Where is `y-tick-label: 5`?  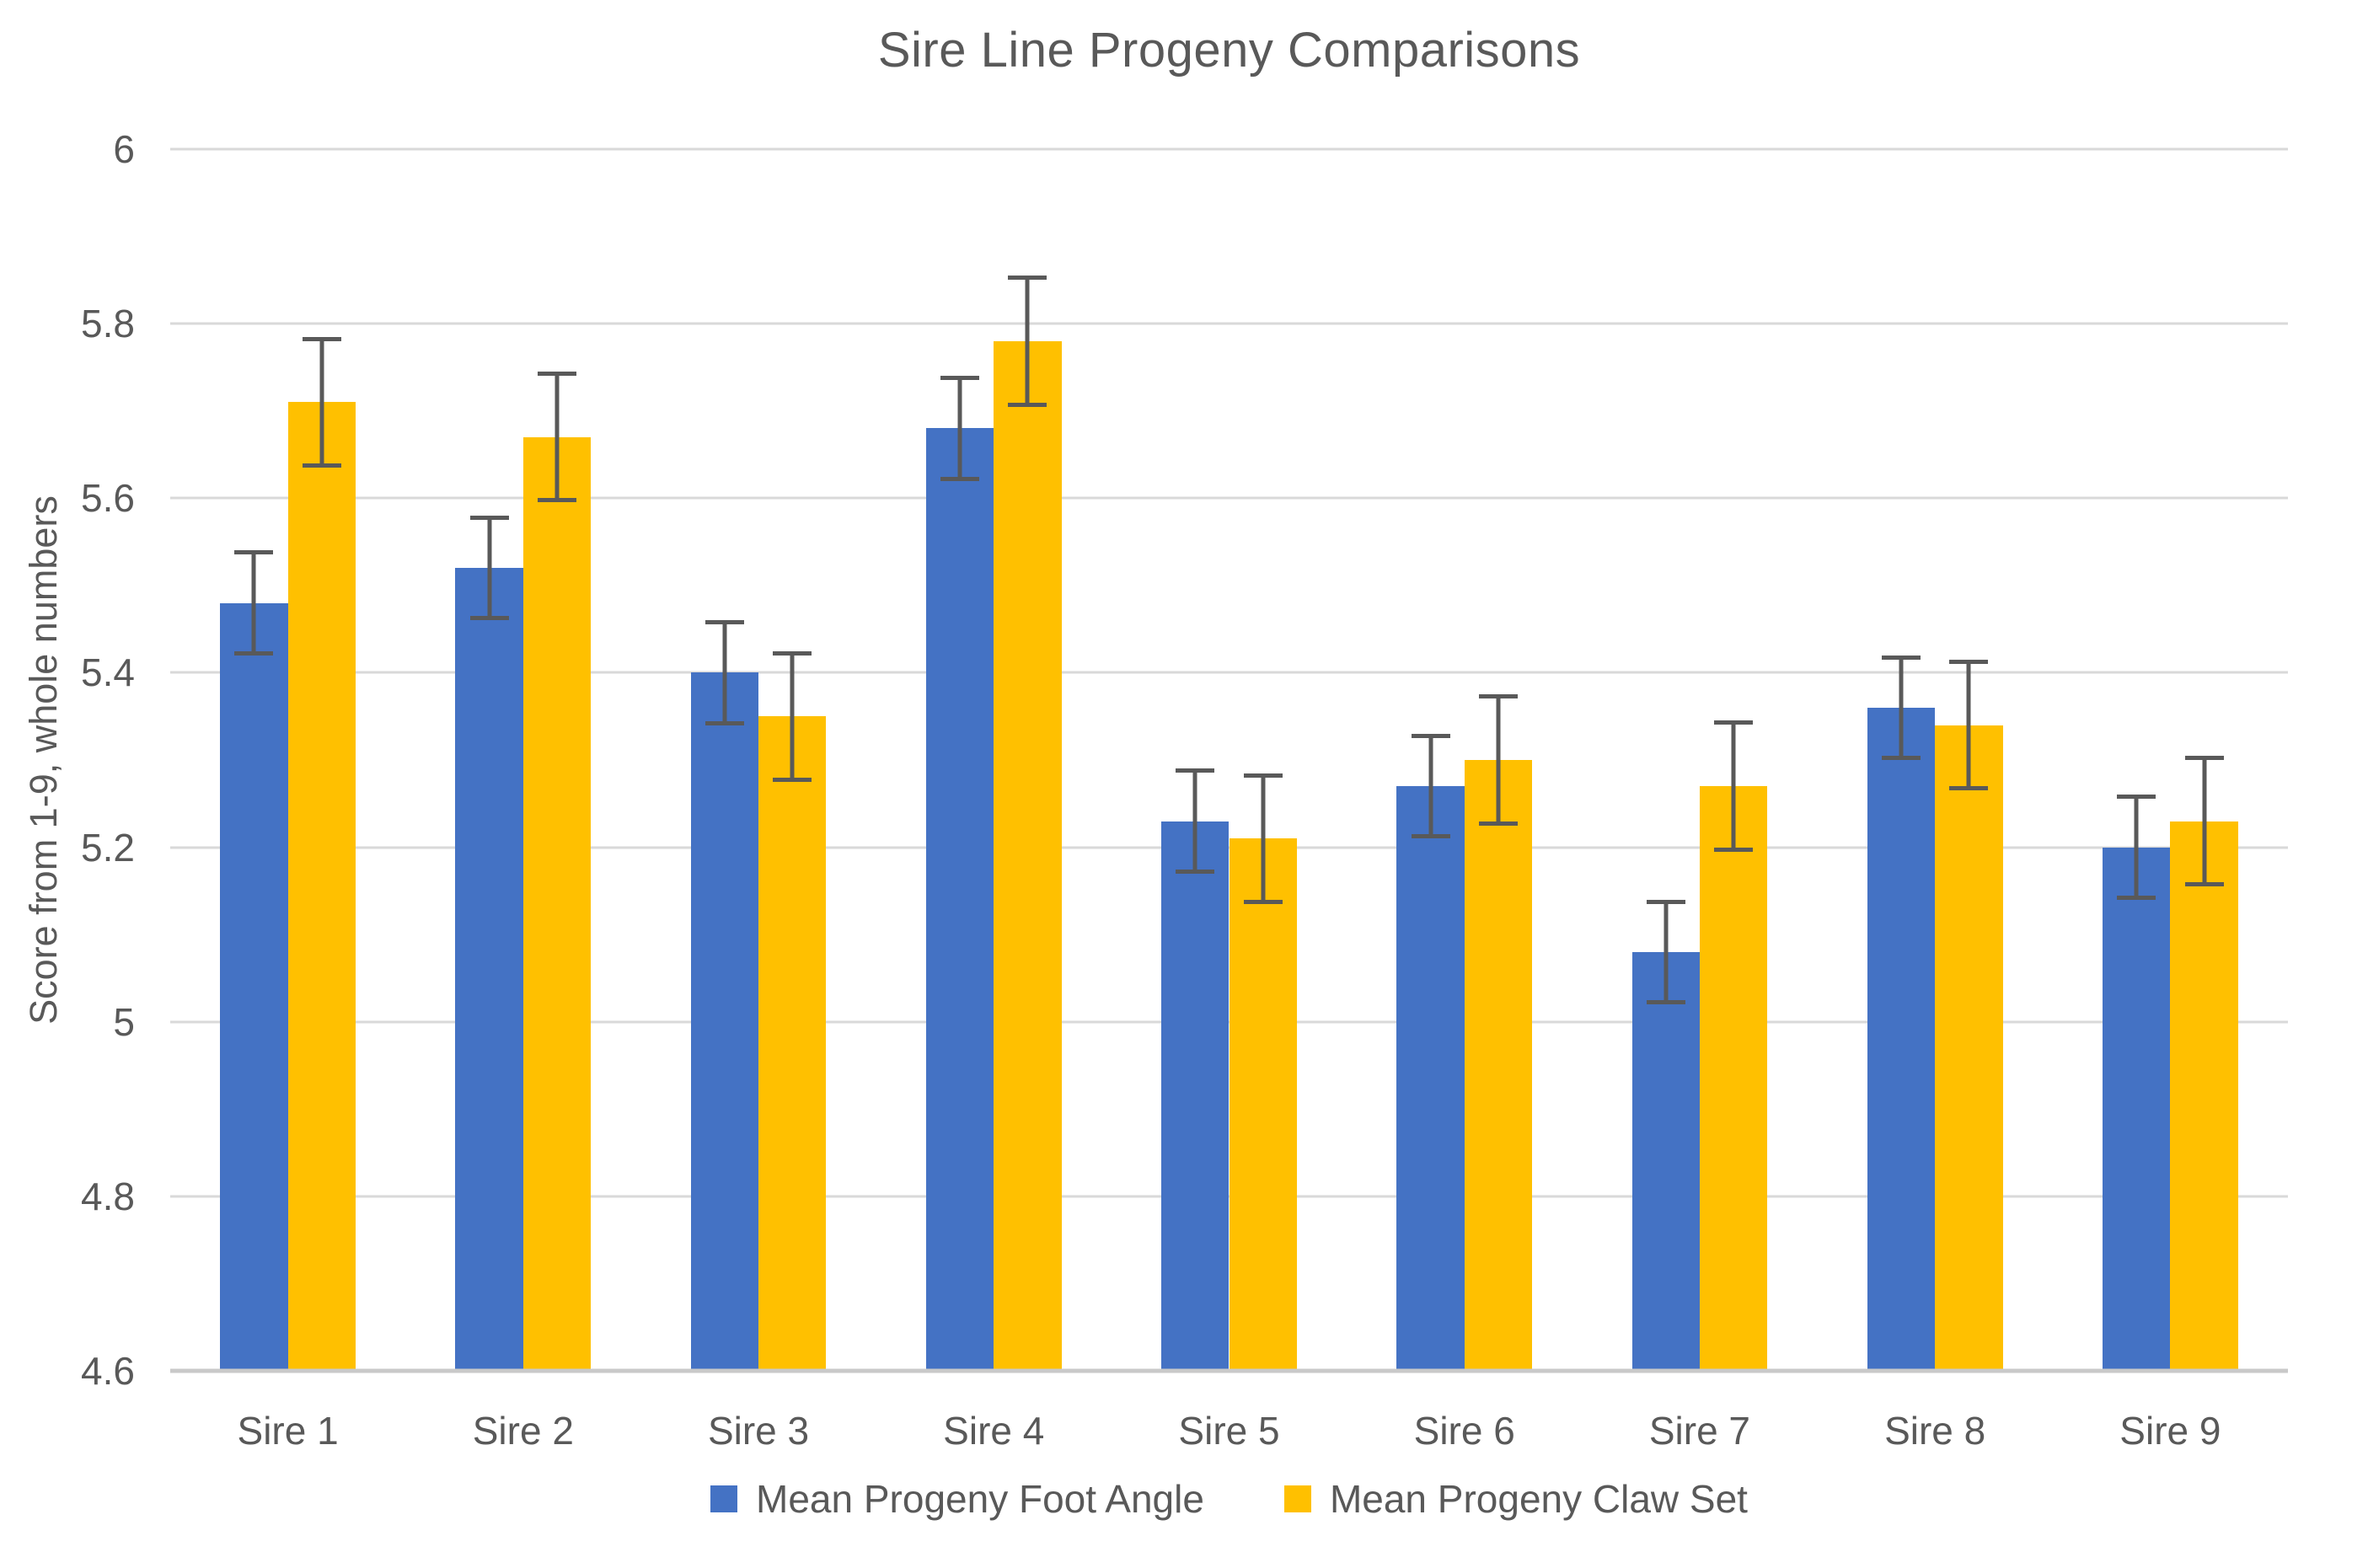
y-tick-label: 5 is located at coordinates (124, 1021).